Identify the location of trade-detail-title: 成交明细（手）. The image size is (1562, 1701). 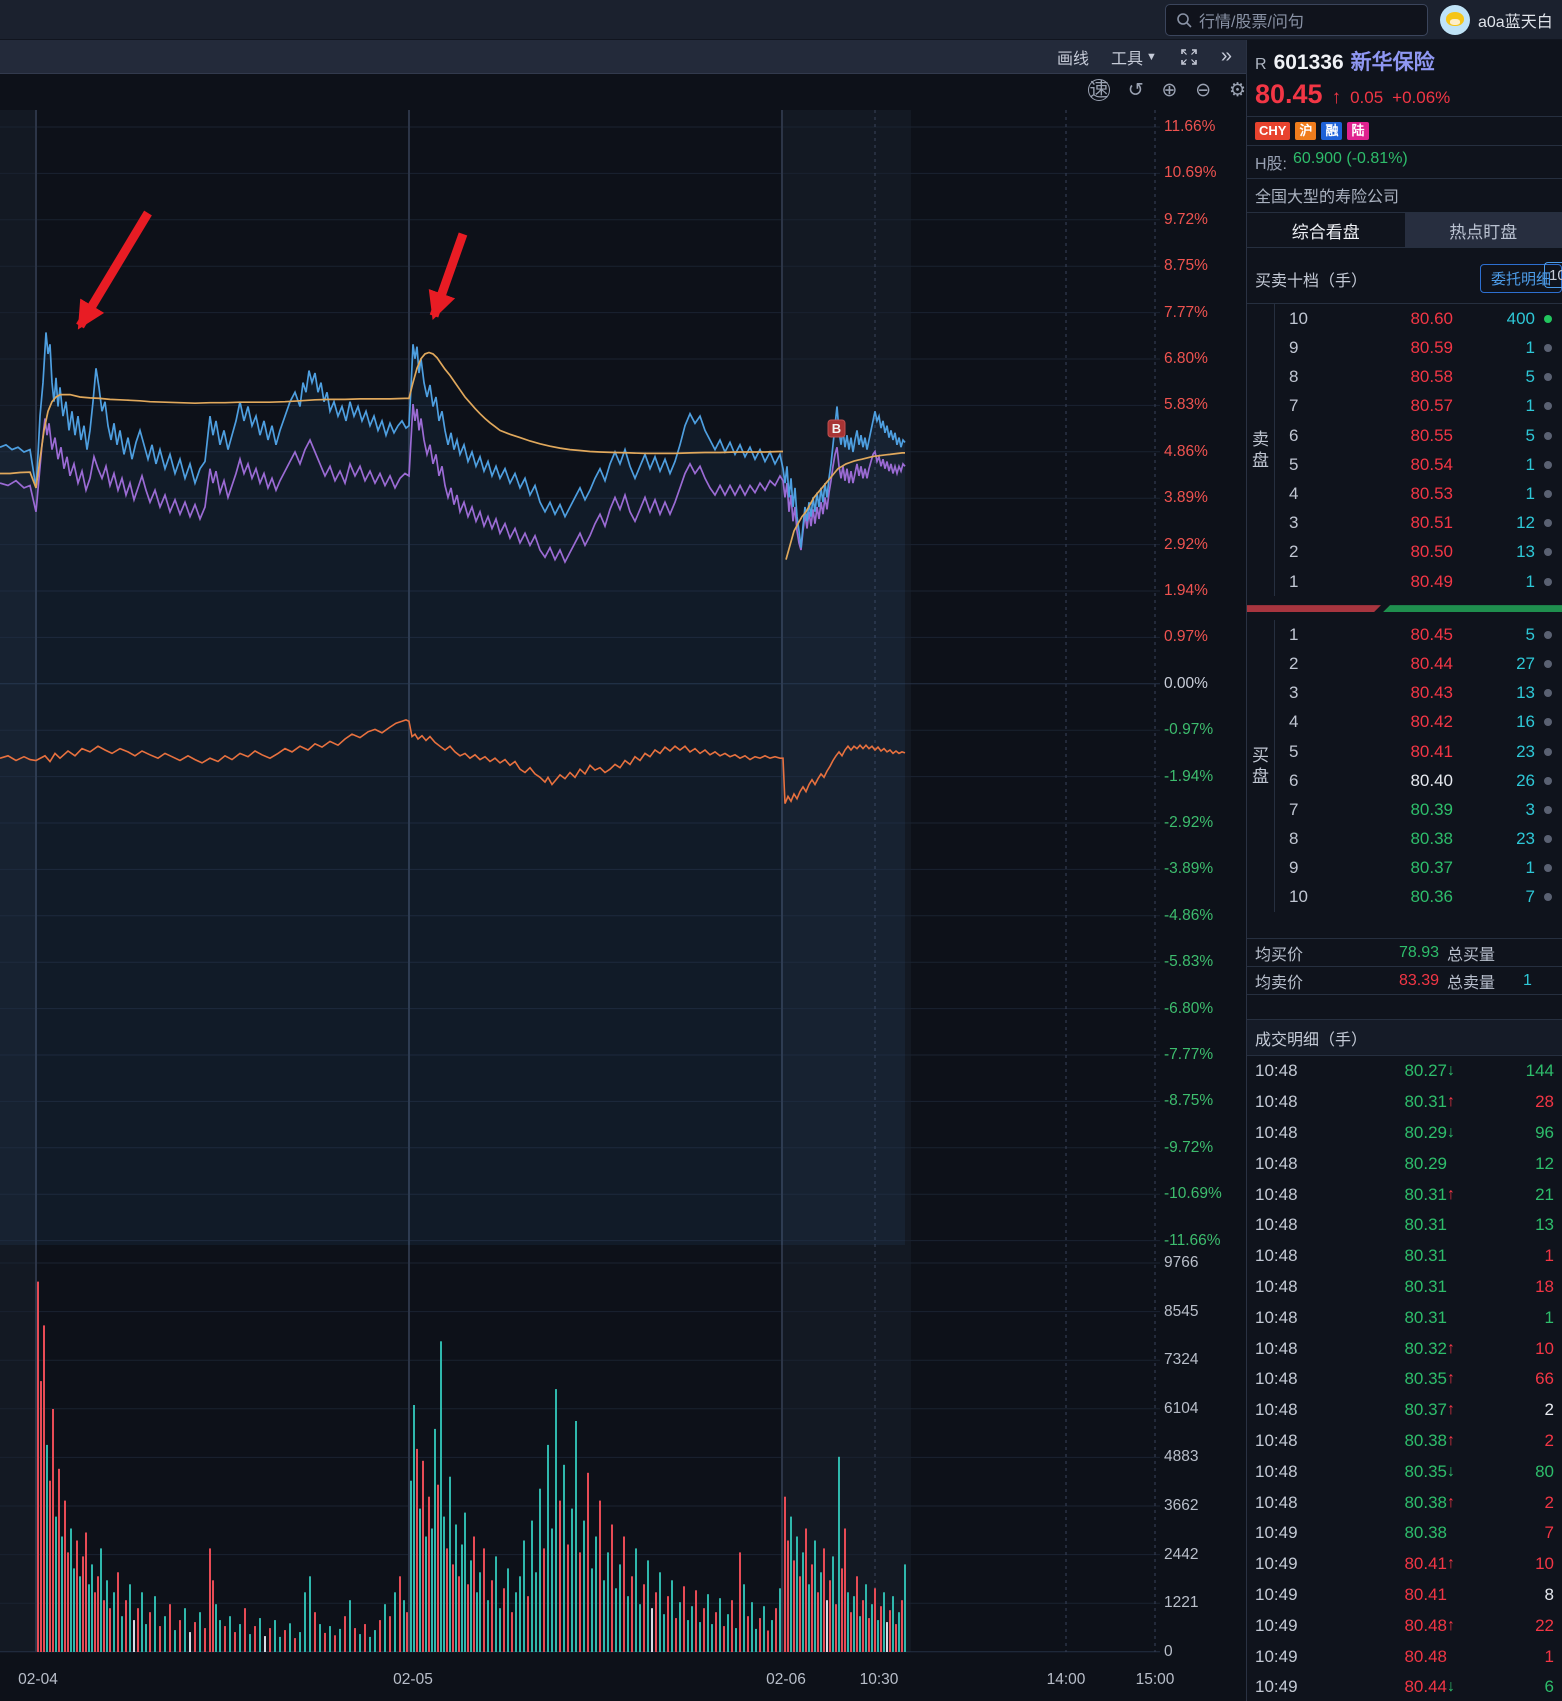
(1311, 1040).